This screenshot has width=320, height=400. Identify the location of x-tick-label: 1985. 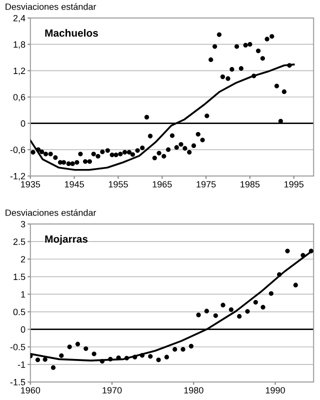
(250, 184).